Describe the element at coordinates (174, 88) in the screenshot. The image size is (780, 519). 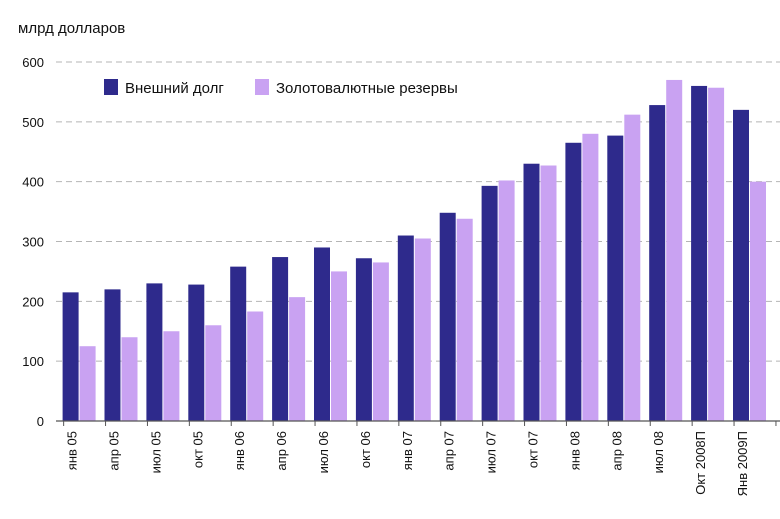
I see `legend-label: Внешний долг` at that location.